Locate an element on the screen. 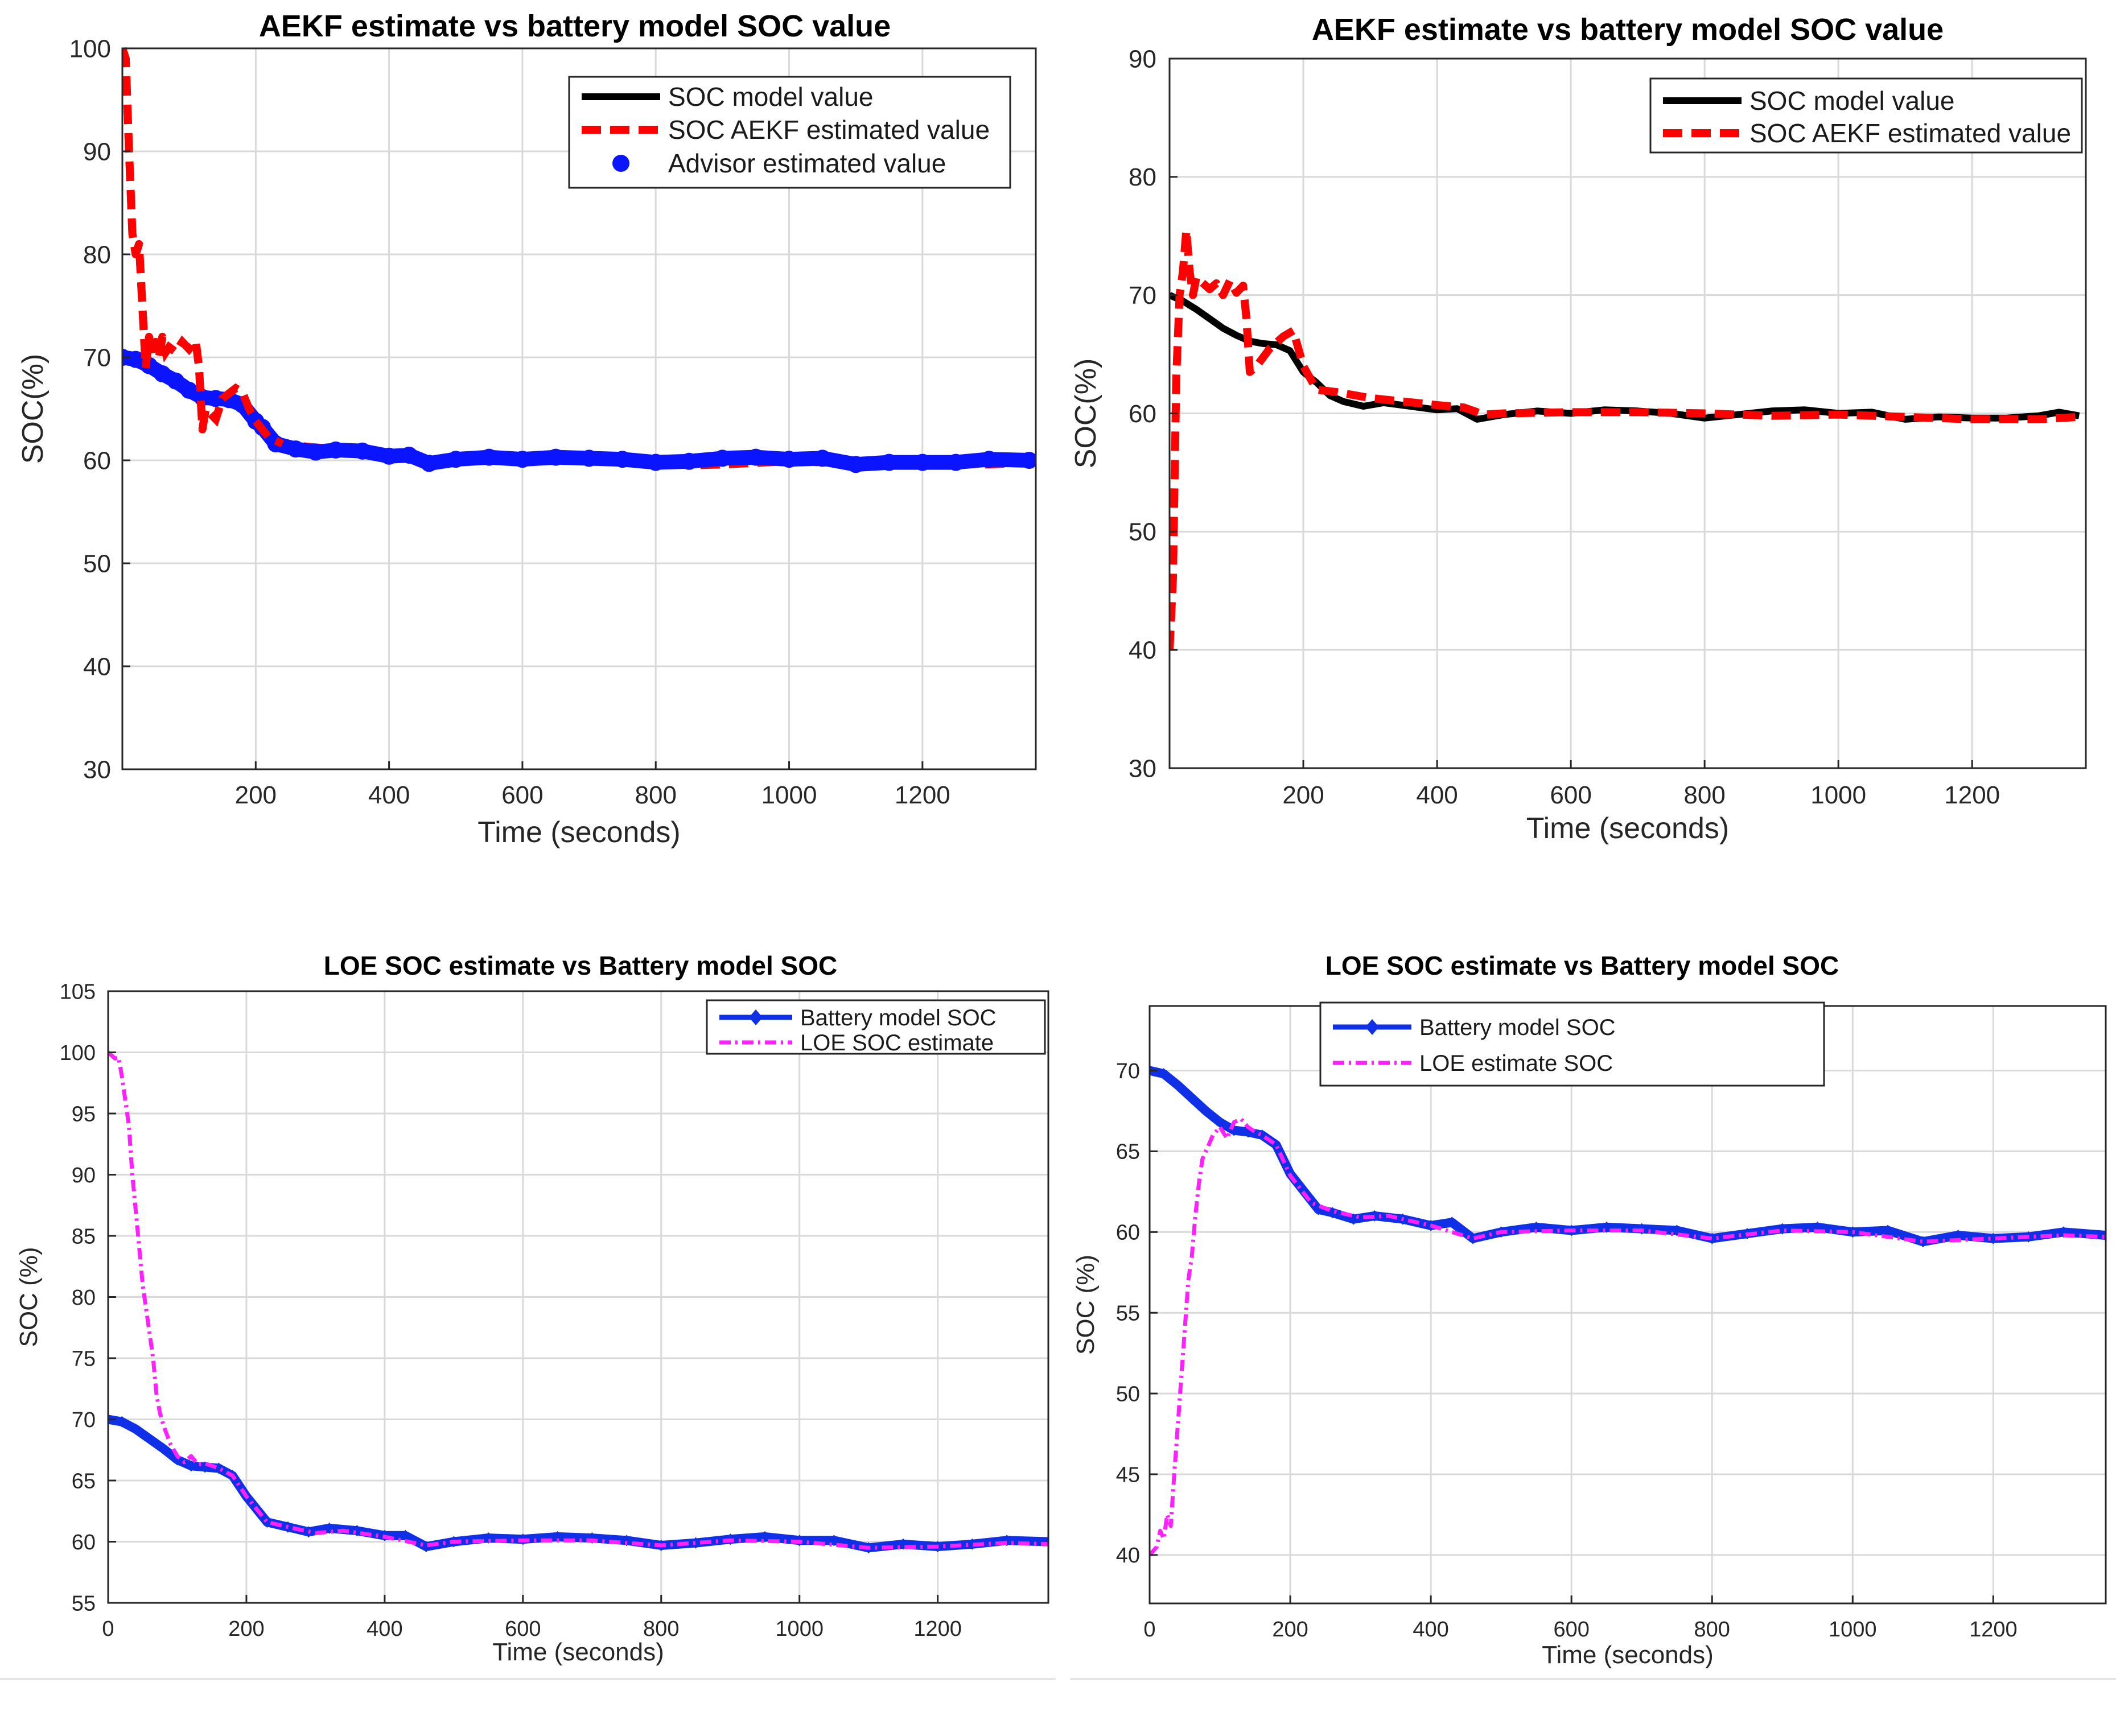  y-tick-label: 105 is located at coordinates (78, 992).